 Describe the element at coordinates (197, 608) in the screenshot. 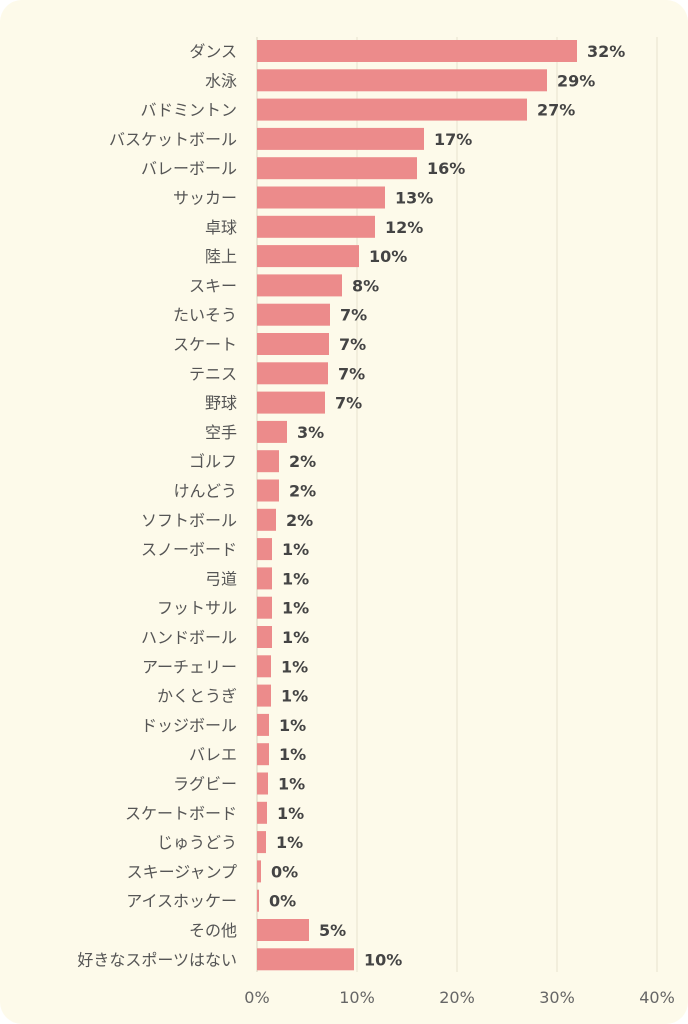

I see `category-label: フットサル` at that location.